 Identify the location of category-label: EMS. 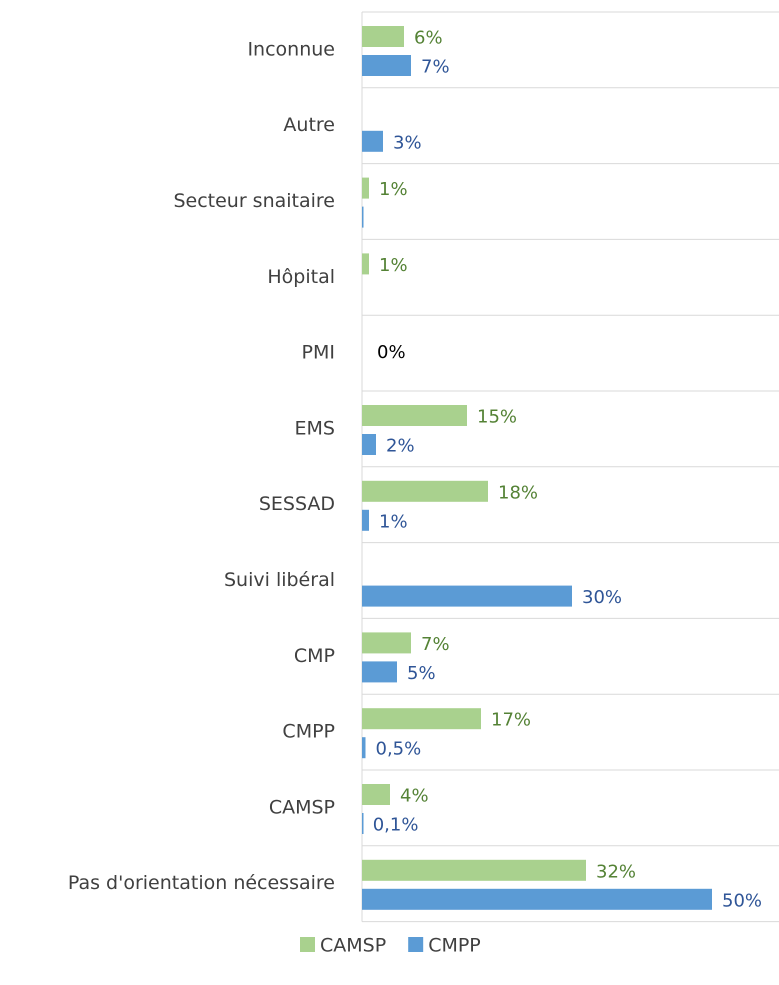
(315, 428).